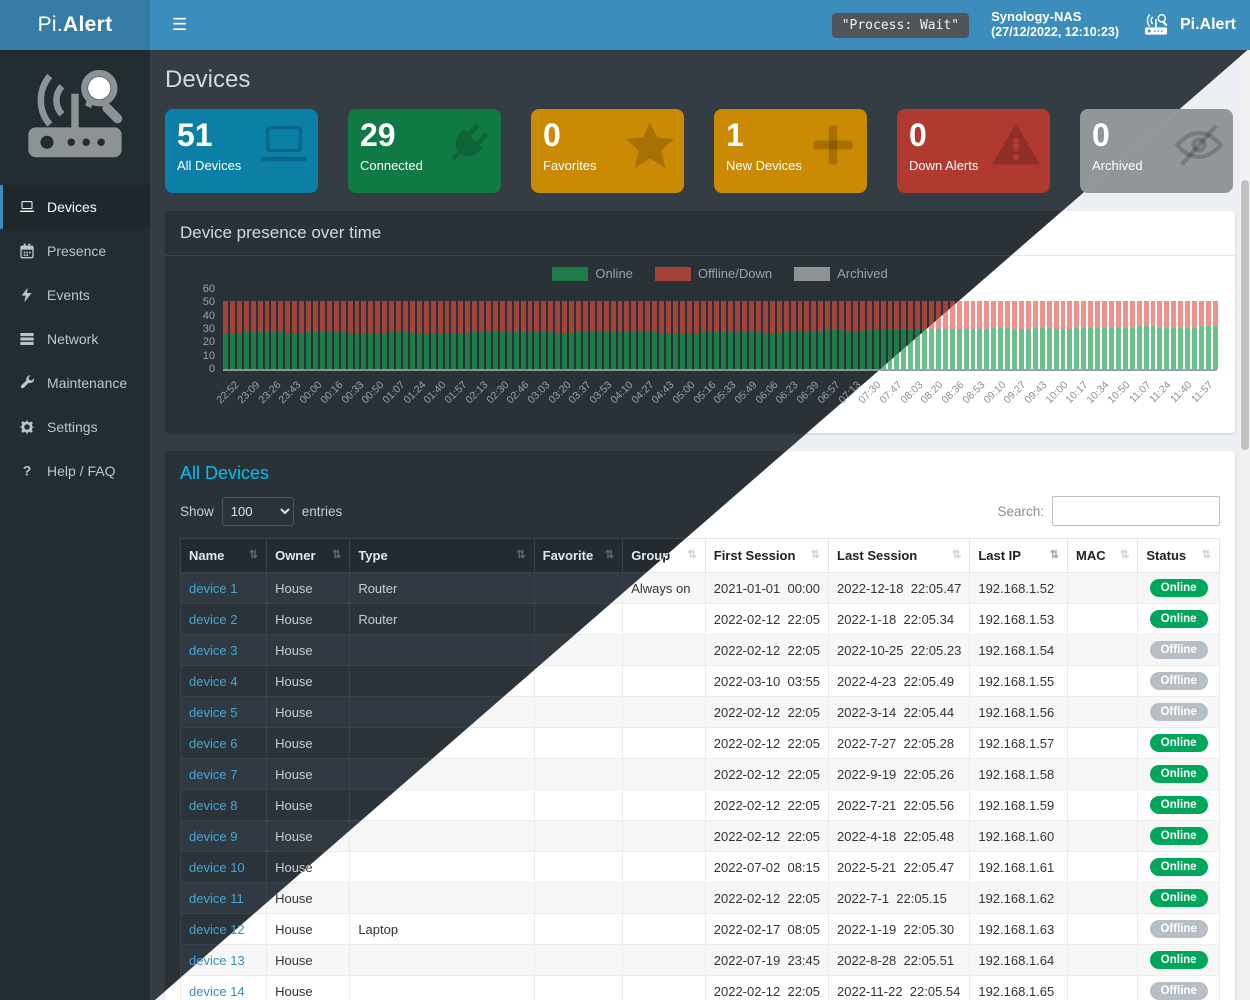  I want to click on ip-cell: 192.168.1.54, so click(1019, 650).